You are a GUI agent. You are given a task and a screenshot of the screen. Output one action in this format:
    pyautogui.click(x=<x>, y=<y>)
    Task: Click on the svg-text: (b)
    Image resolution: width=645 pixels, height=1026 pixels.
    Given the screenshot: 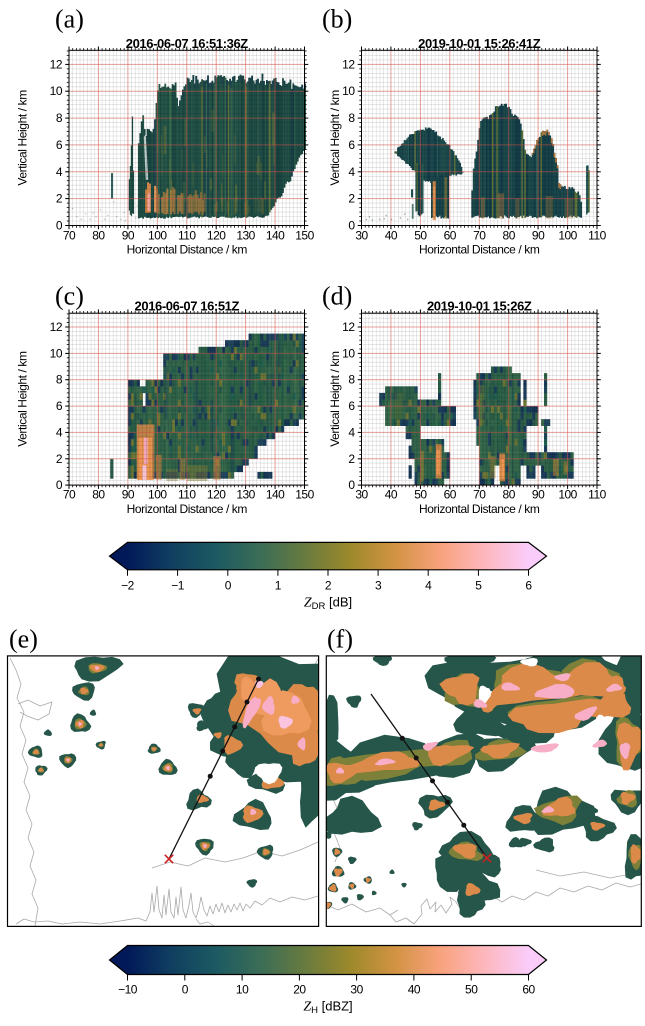 What is the action you would take?
    pyautogui.click(x=337, y=18)
    